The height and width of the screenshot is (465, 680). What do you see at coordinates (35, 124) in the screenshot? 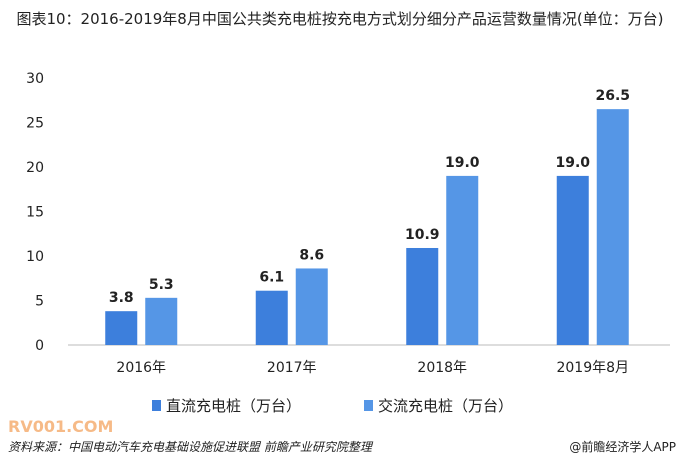
I see `y-tick-label: 25` at bounding box center [35, 124].